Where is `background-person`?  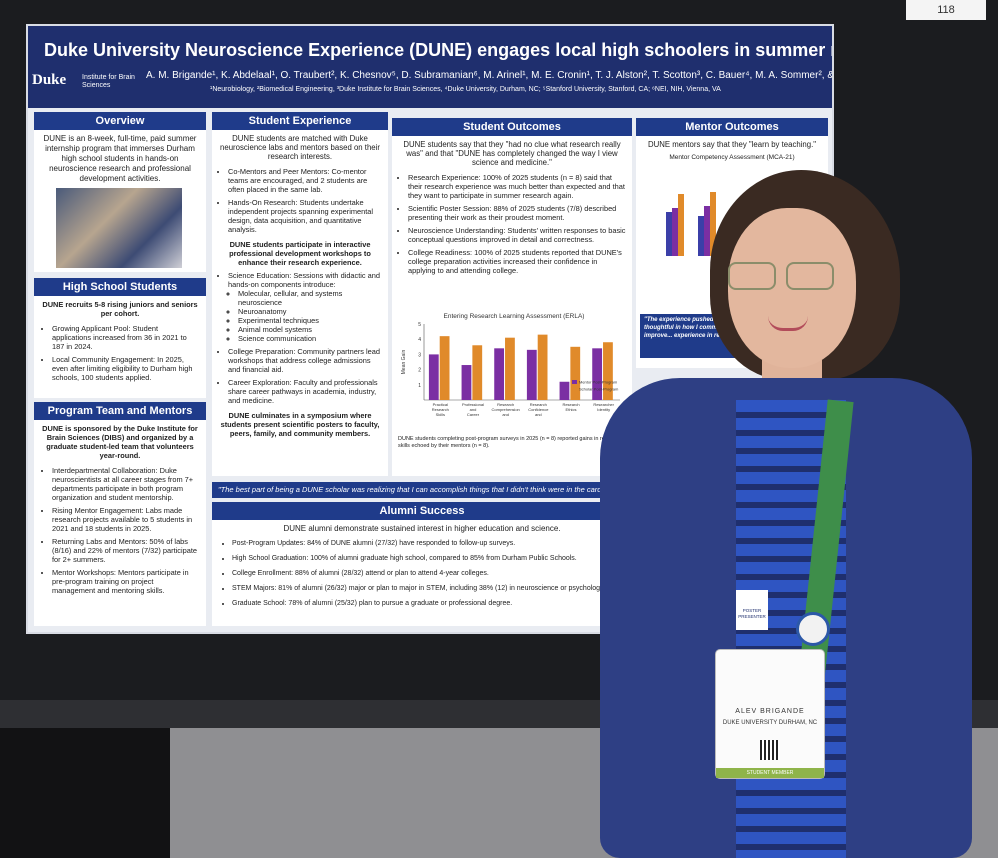 background-person is located at coordinates (85, 793).